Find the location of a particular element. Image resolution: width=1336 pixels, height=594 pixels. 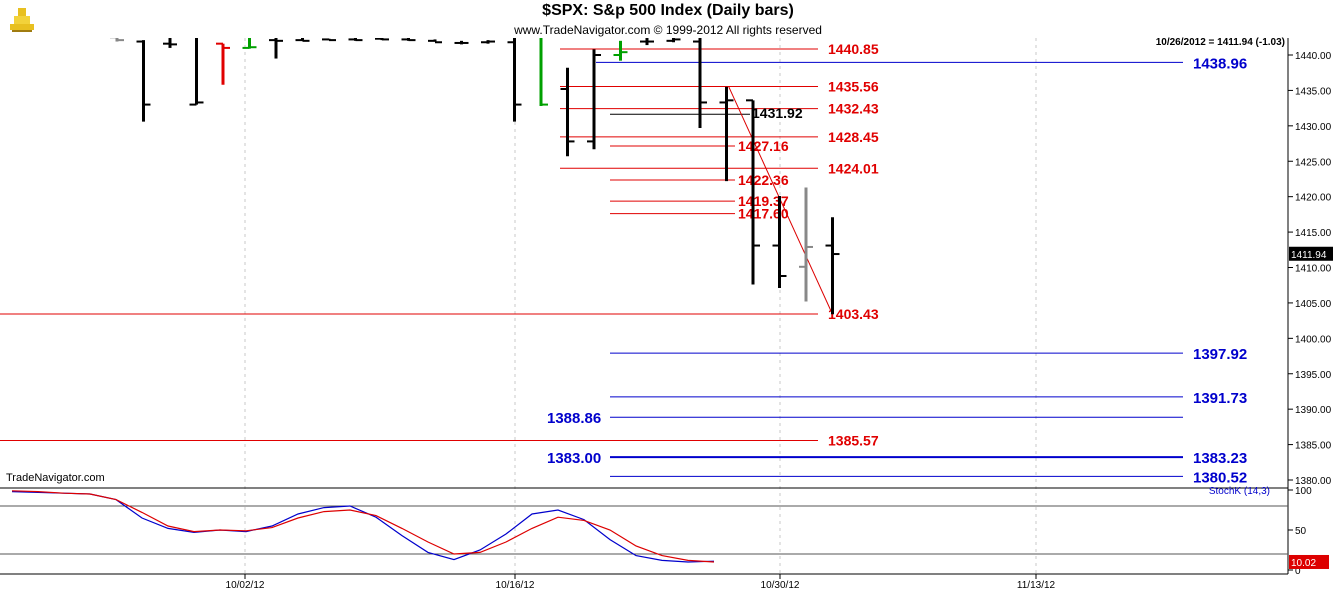

last-quote-text: 10/26/2012 = 1411.94 (-1.03) is located at coordinates (1220, 42).